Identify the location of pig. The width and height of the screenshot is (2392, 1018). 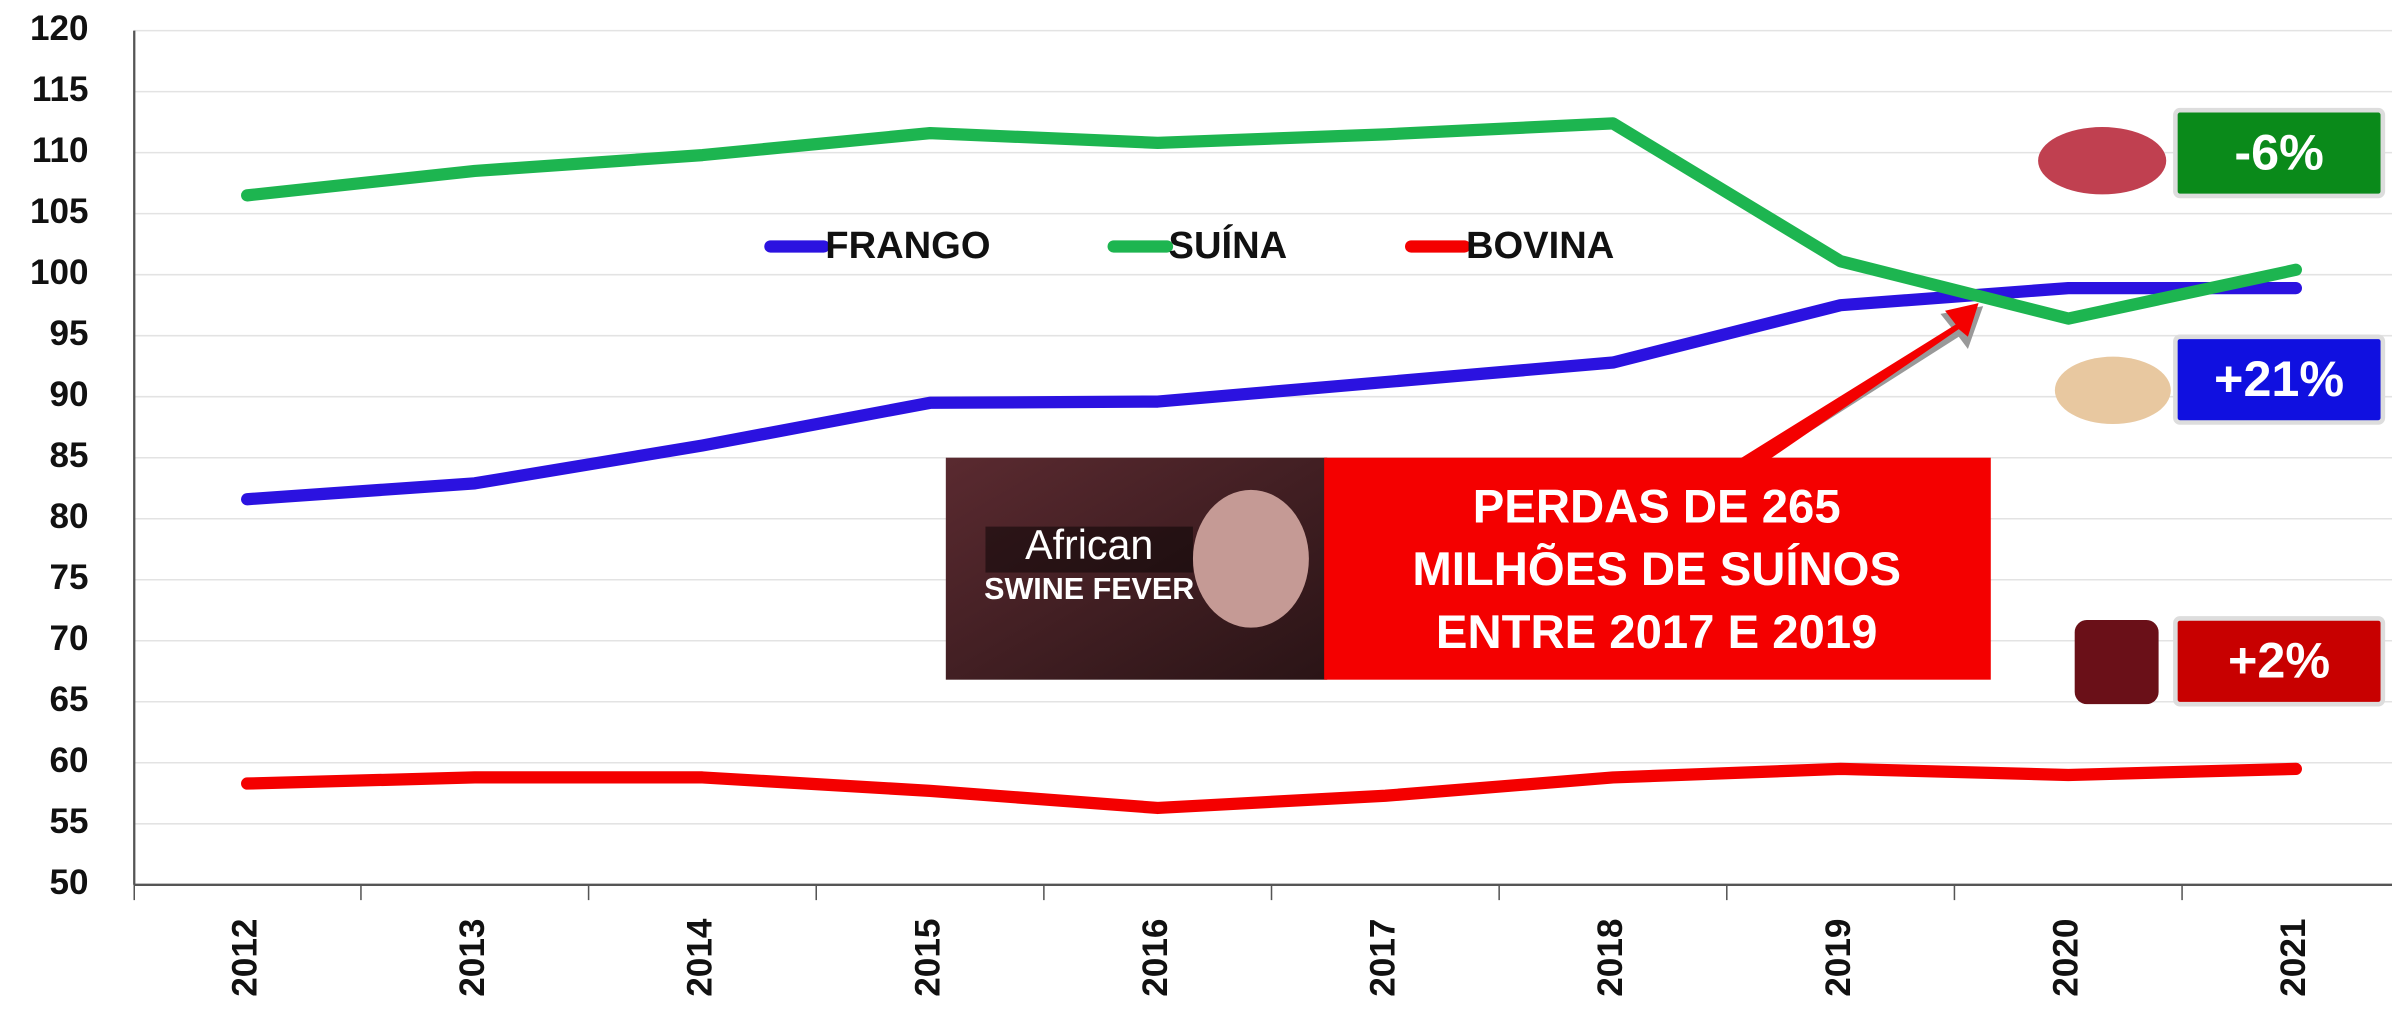
(1250, 558).